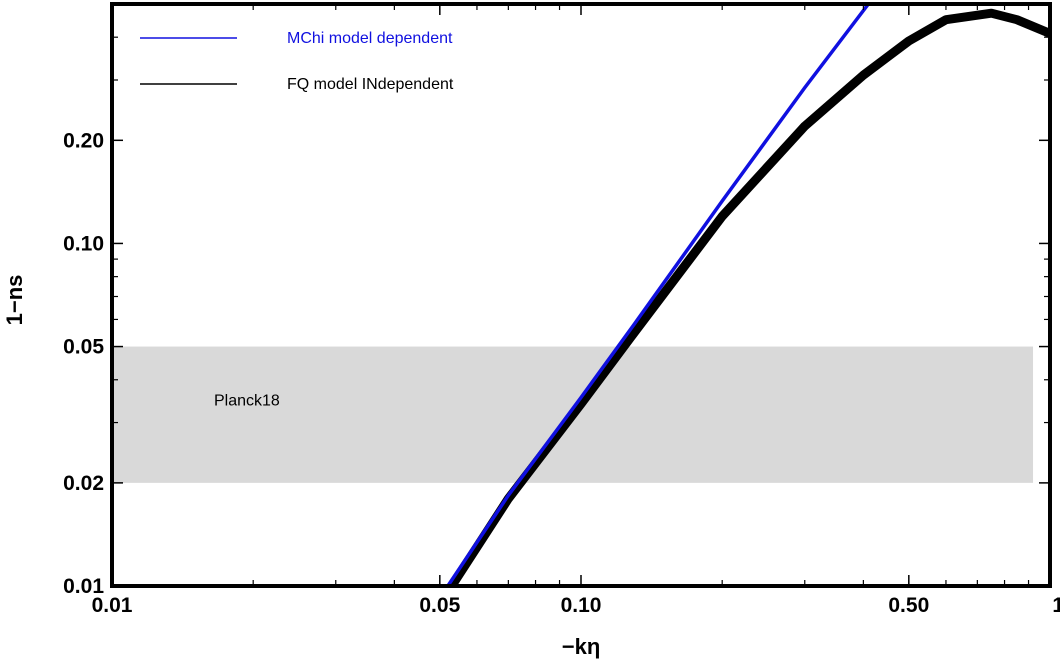 This screenshot has height=664, width=1060. Describe the element at coordinates (247, 401) in the screenshot. I see `planck-band-label: Planck18` at that location.